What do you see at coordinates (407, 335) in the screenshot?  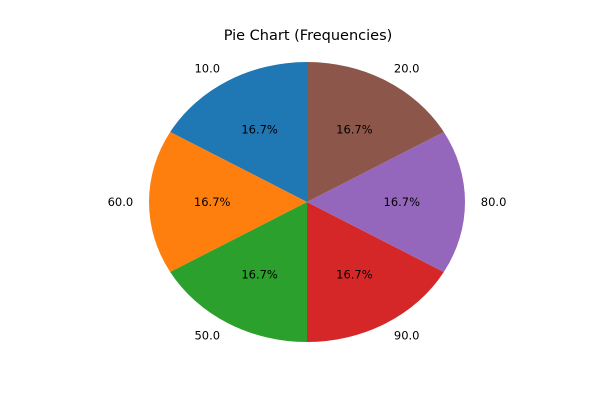 I see `slice-category-label: 90.0` at bounding box center [407, 335].